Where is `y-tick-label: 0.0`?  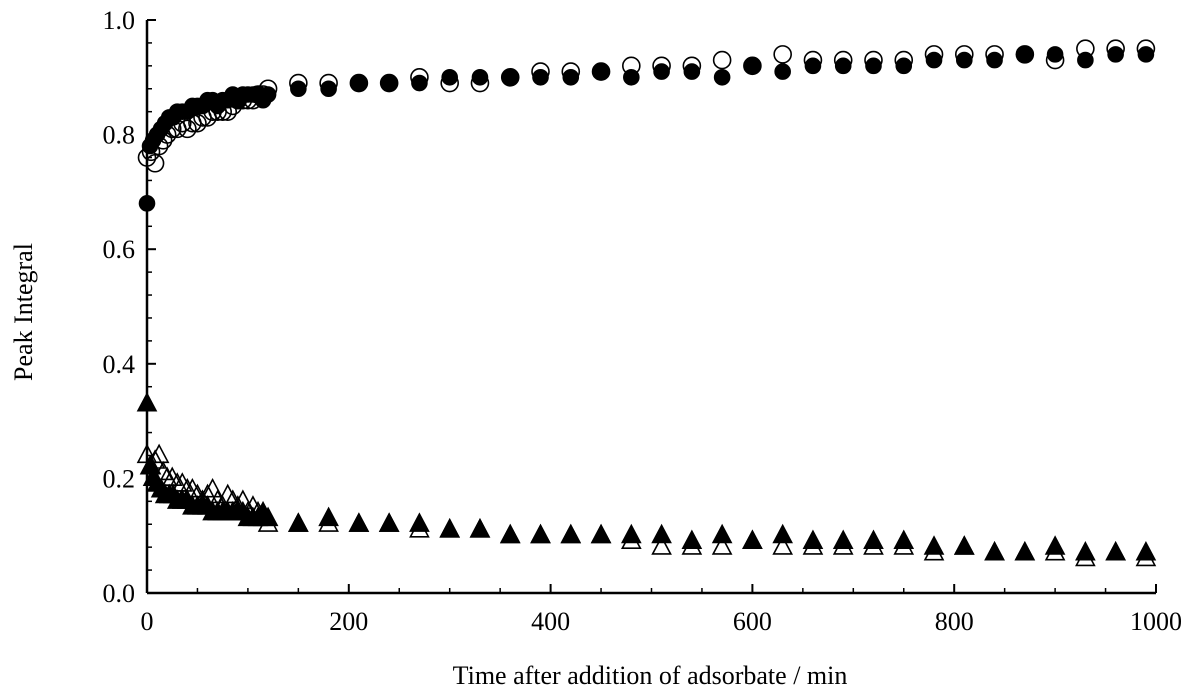
y-tick-label: 0.0 is located at coordinates (119, 593).